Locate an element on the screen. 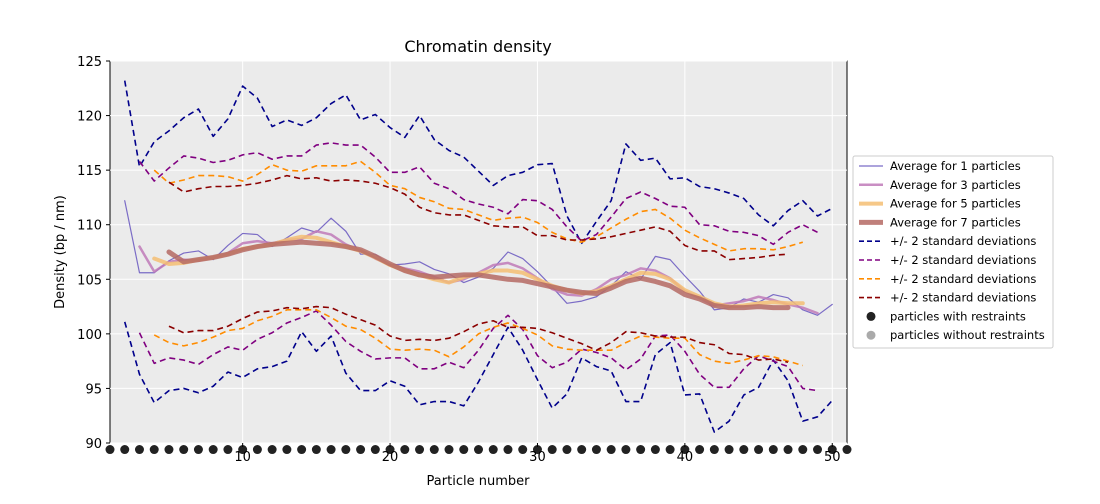  x-tick-label: 10 is located at coordinates (242, 457).